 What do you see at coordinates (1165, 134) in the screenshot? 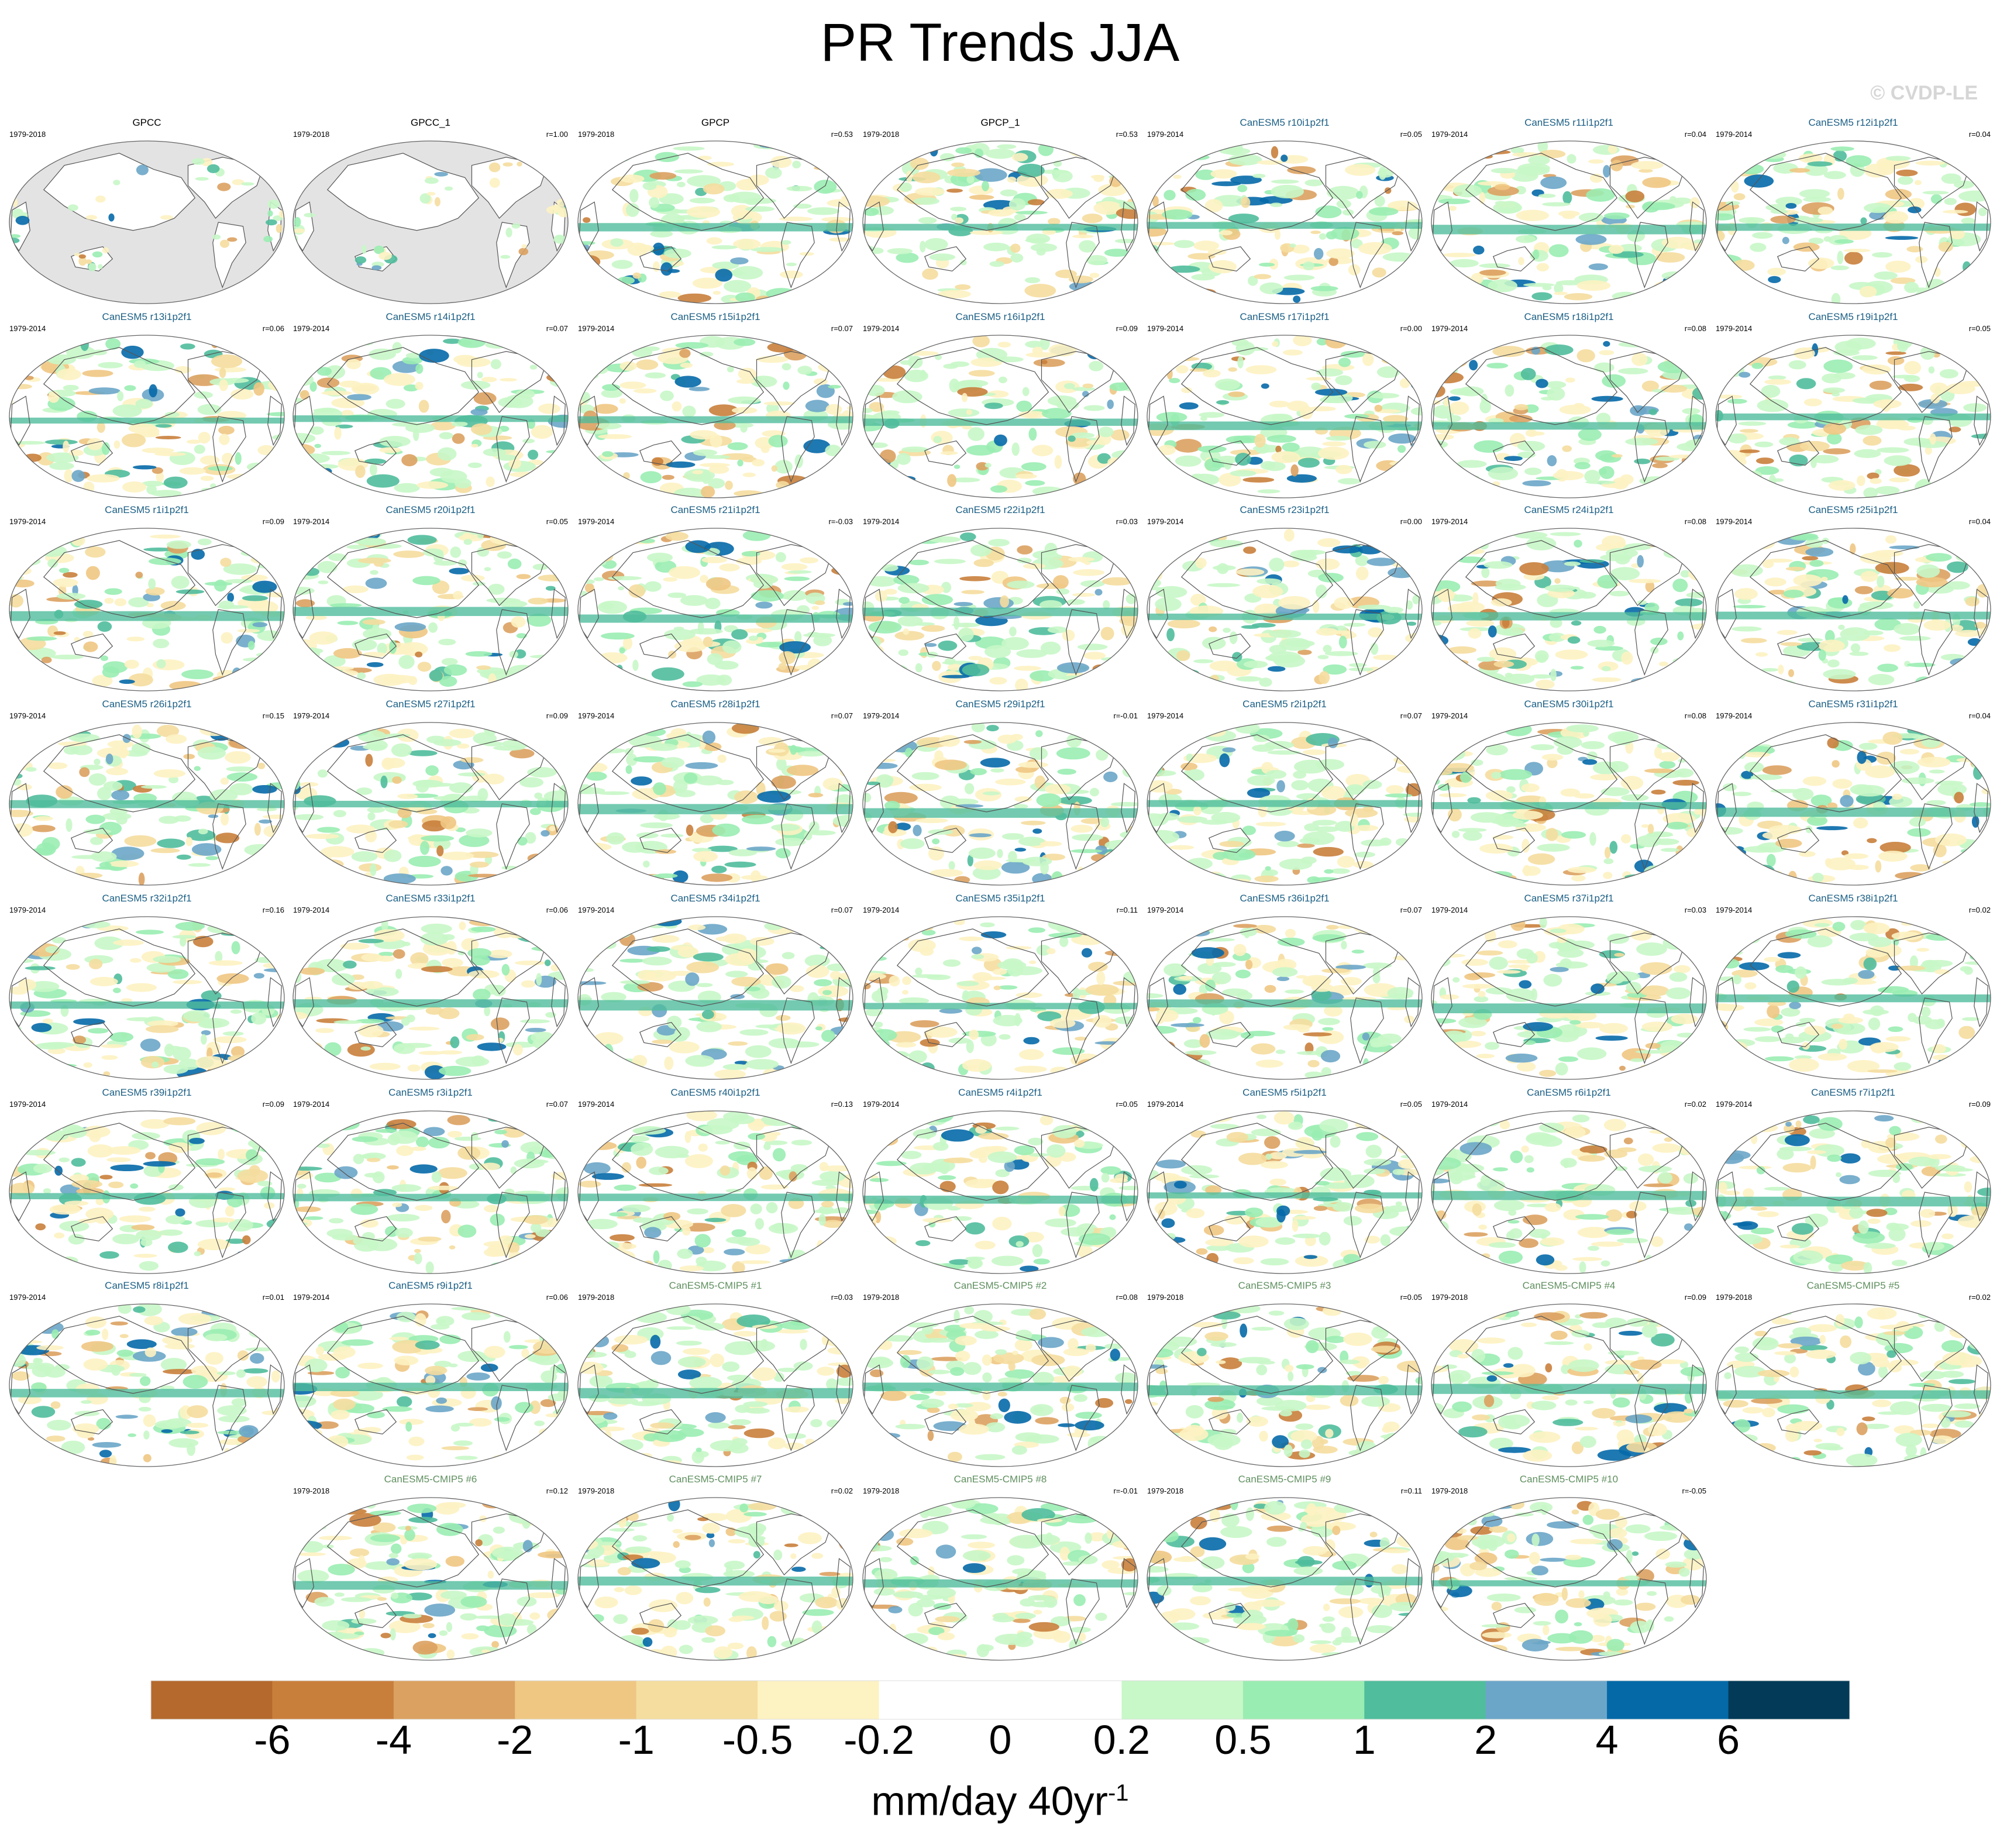
I see `panel-years: 1979-2014` at bounding box center [1165, 134].